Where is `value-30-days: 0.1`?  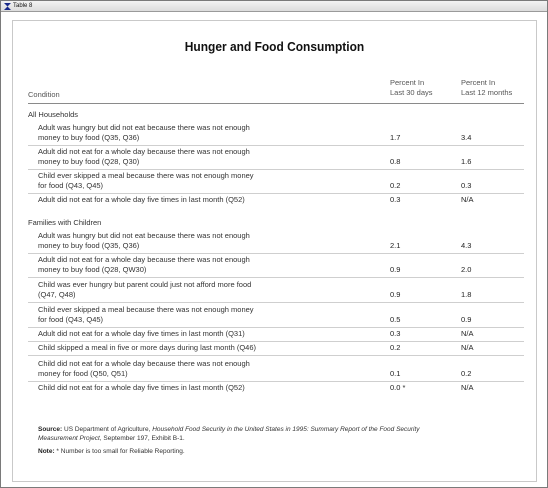
value-30-days: 0.1 is located at coordinates (395, 373).